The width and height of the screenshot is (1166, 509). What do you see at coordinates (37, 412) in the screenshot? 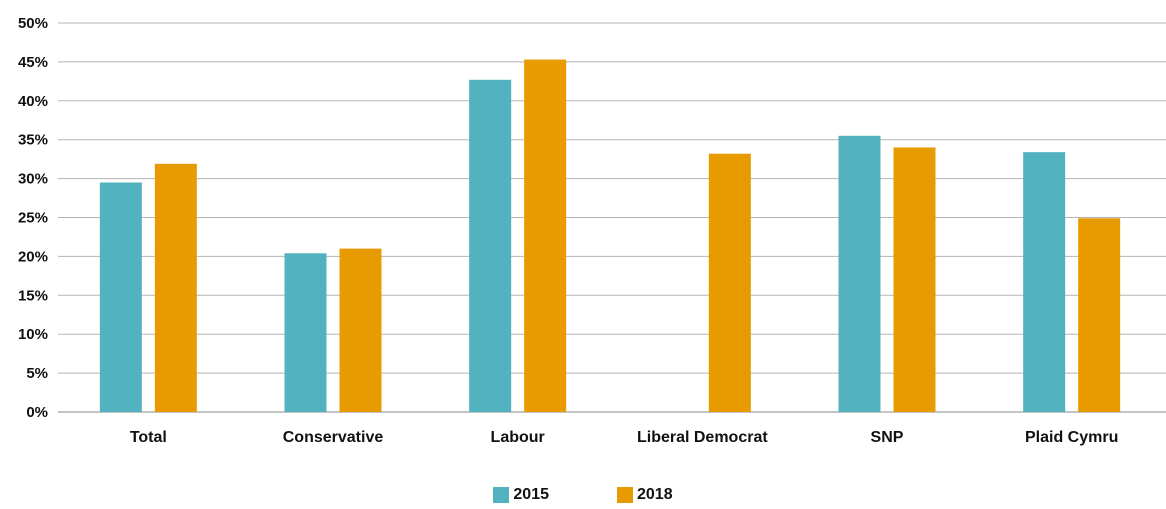
I see `y-tick-label: 0%` at bounding box center [37, 412].